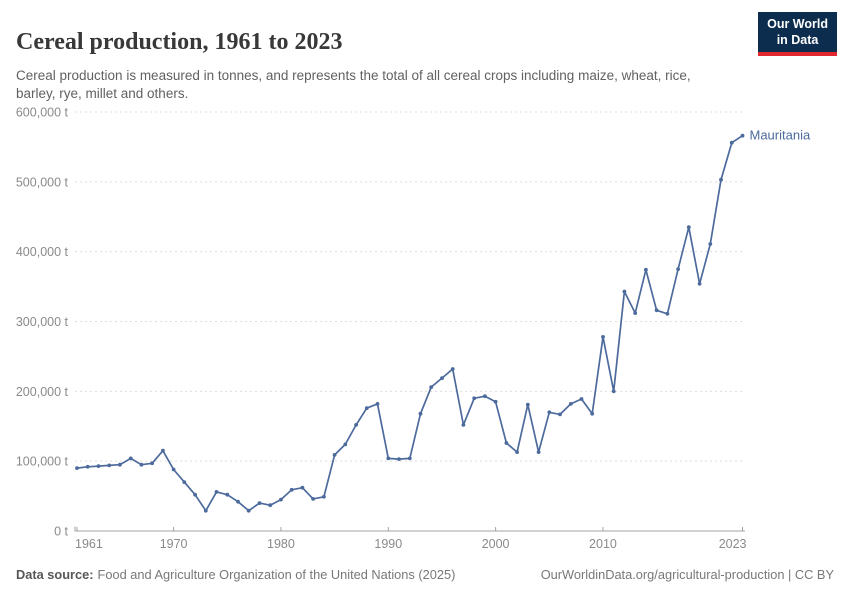 The width and height of the screenshot is (850, 600). What do you see at coordinates (42, 462) in the screenshot?
I see `y-axis-tick-label: 100,000 t` at bounding box center [42, 462].